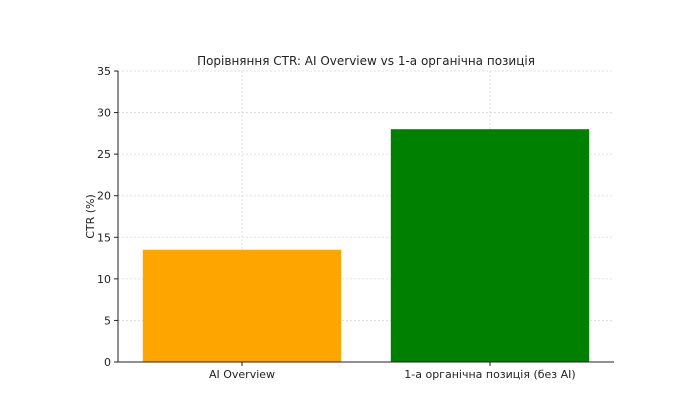  Describe the element at coordinates (104, 71) in the screenshot. I see `y-tick-label: 35` at that location.